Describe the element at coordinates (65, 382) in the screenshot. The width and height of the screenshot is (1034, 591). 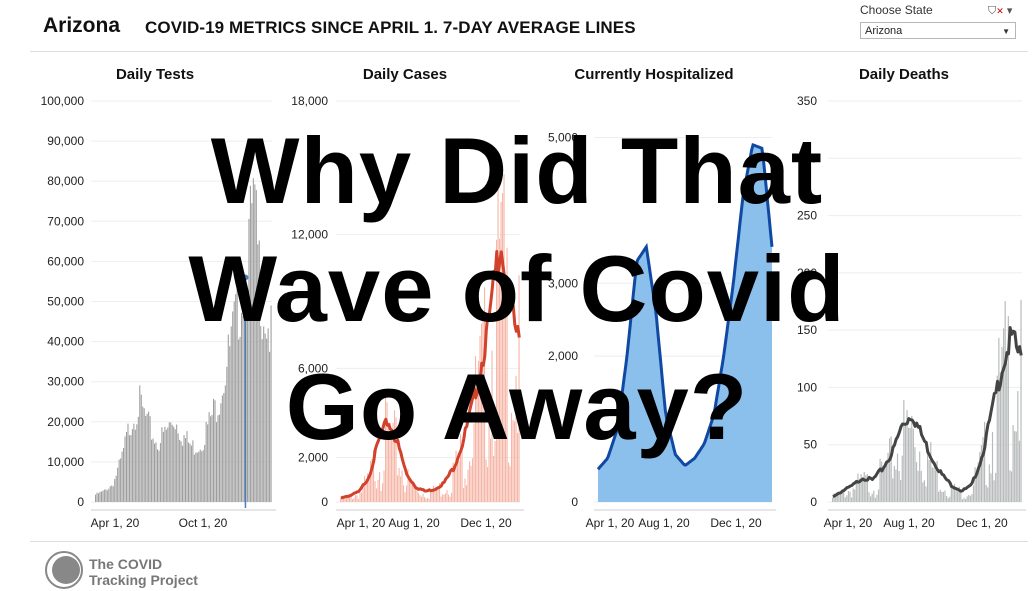
I see `y-tick-label: 30,000` at that location.